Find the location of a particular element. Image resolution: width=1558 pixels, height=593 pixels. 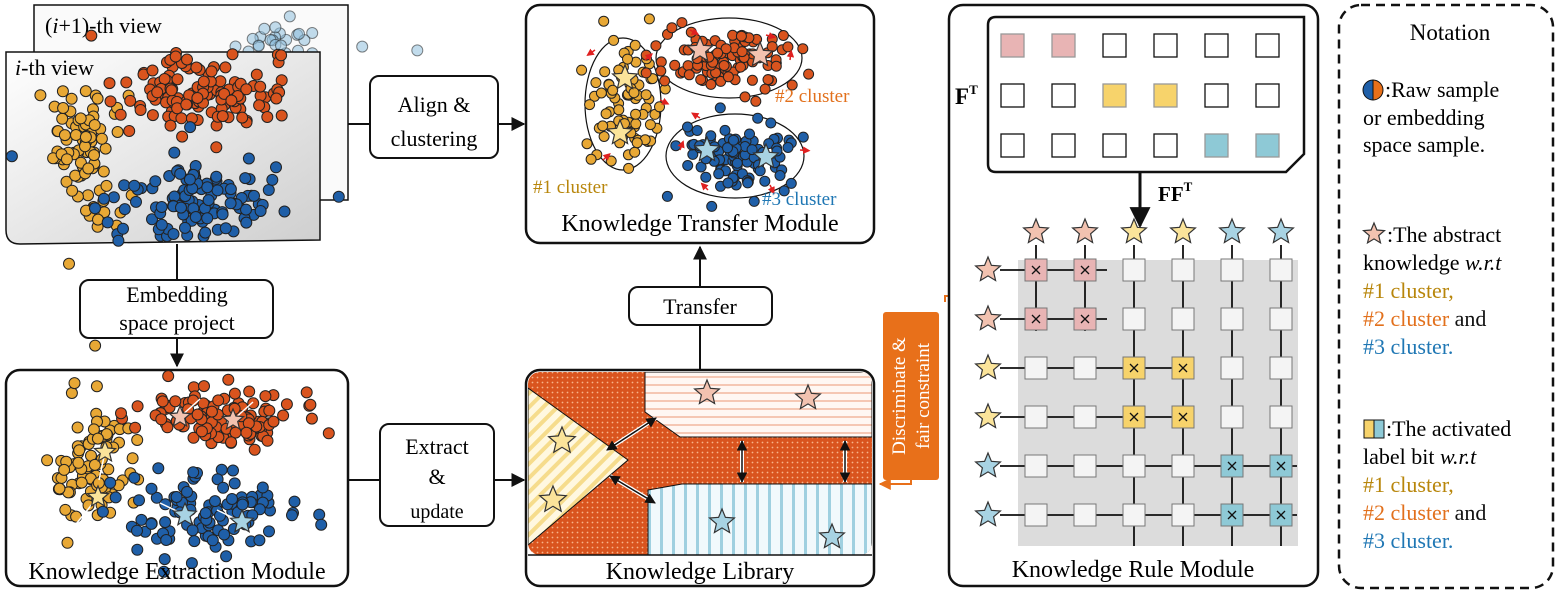

cluster-3-boundary is located at coordinates (735, 156).